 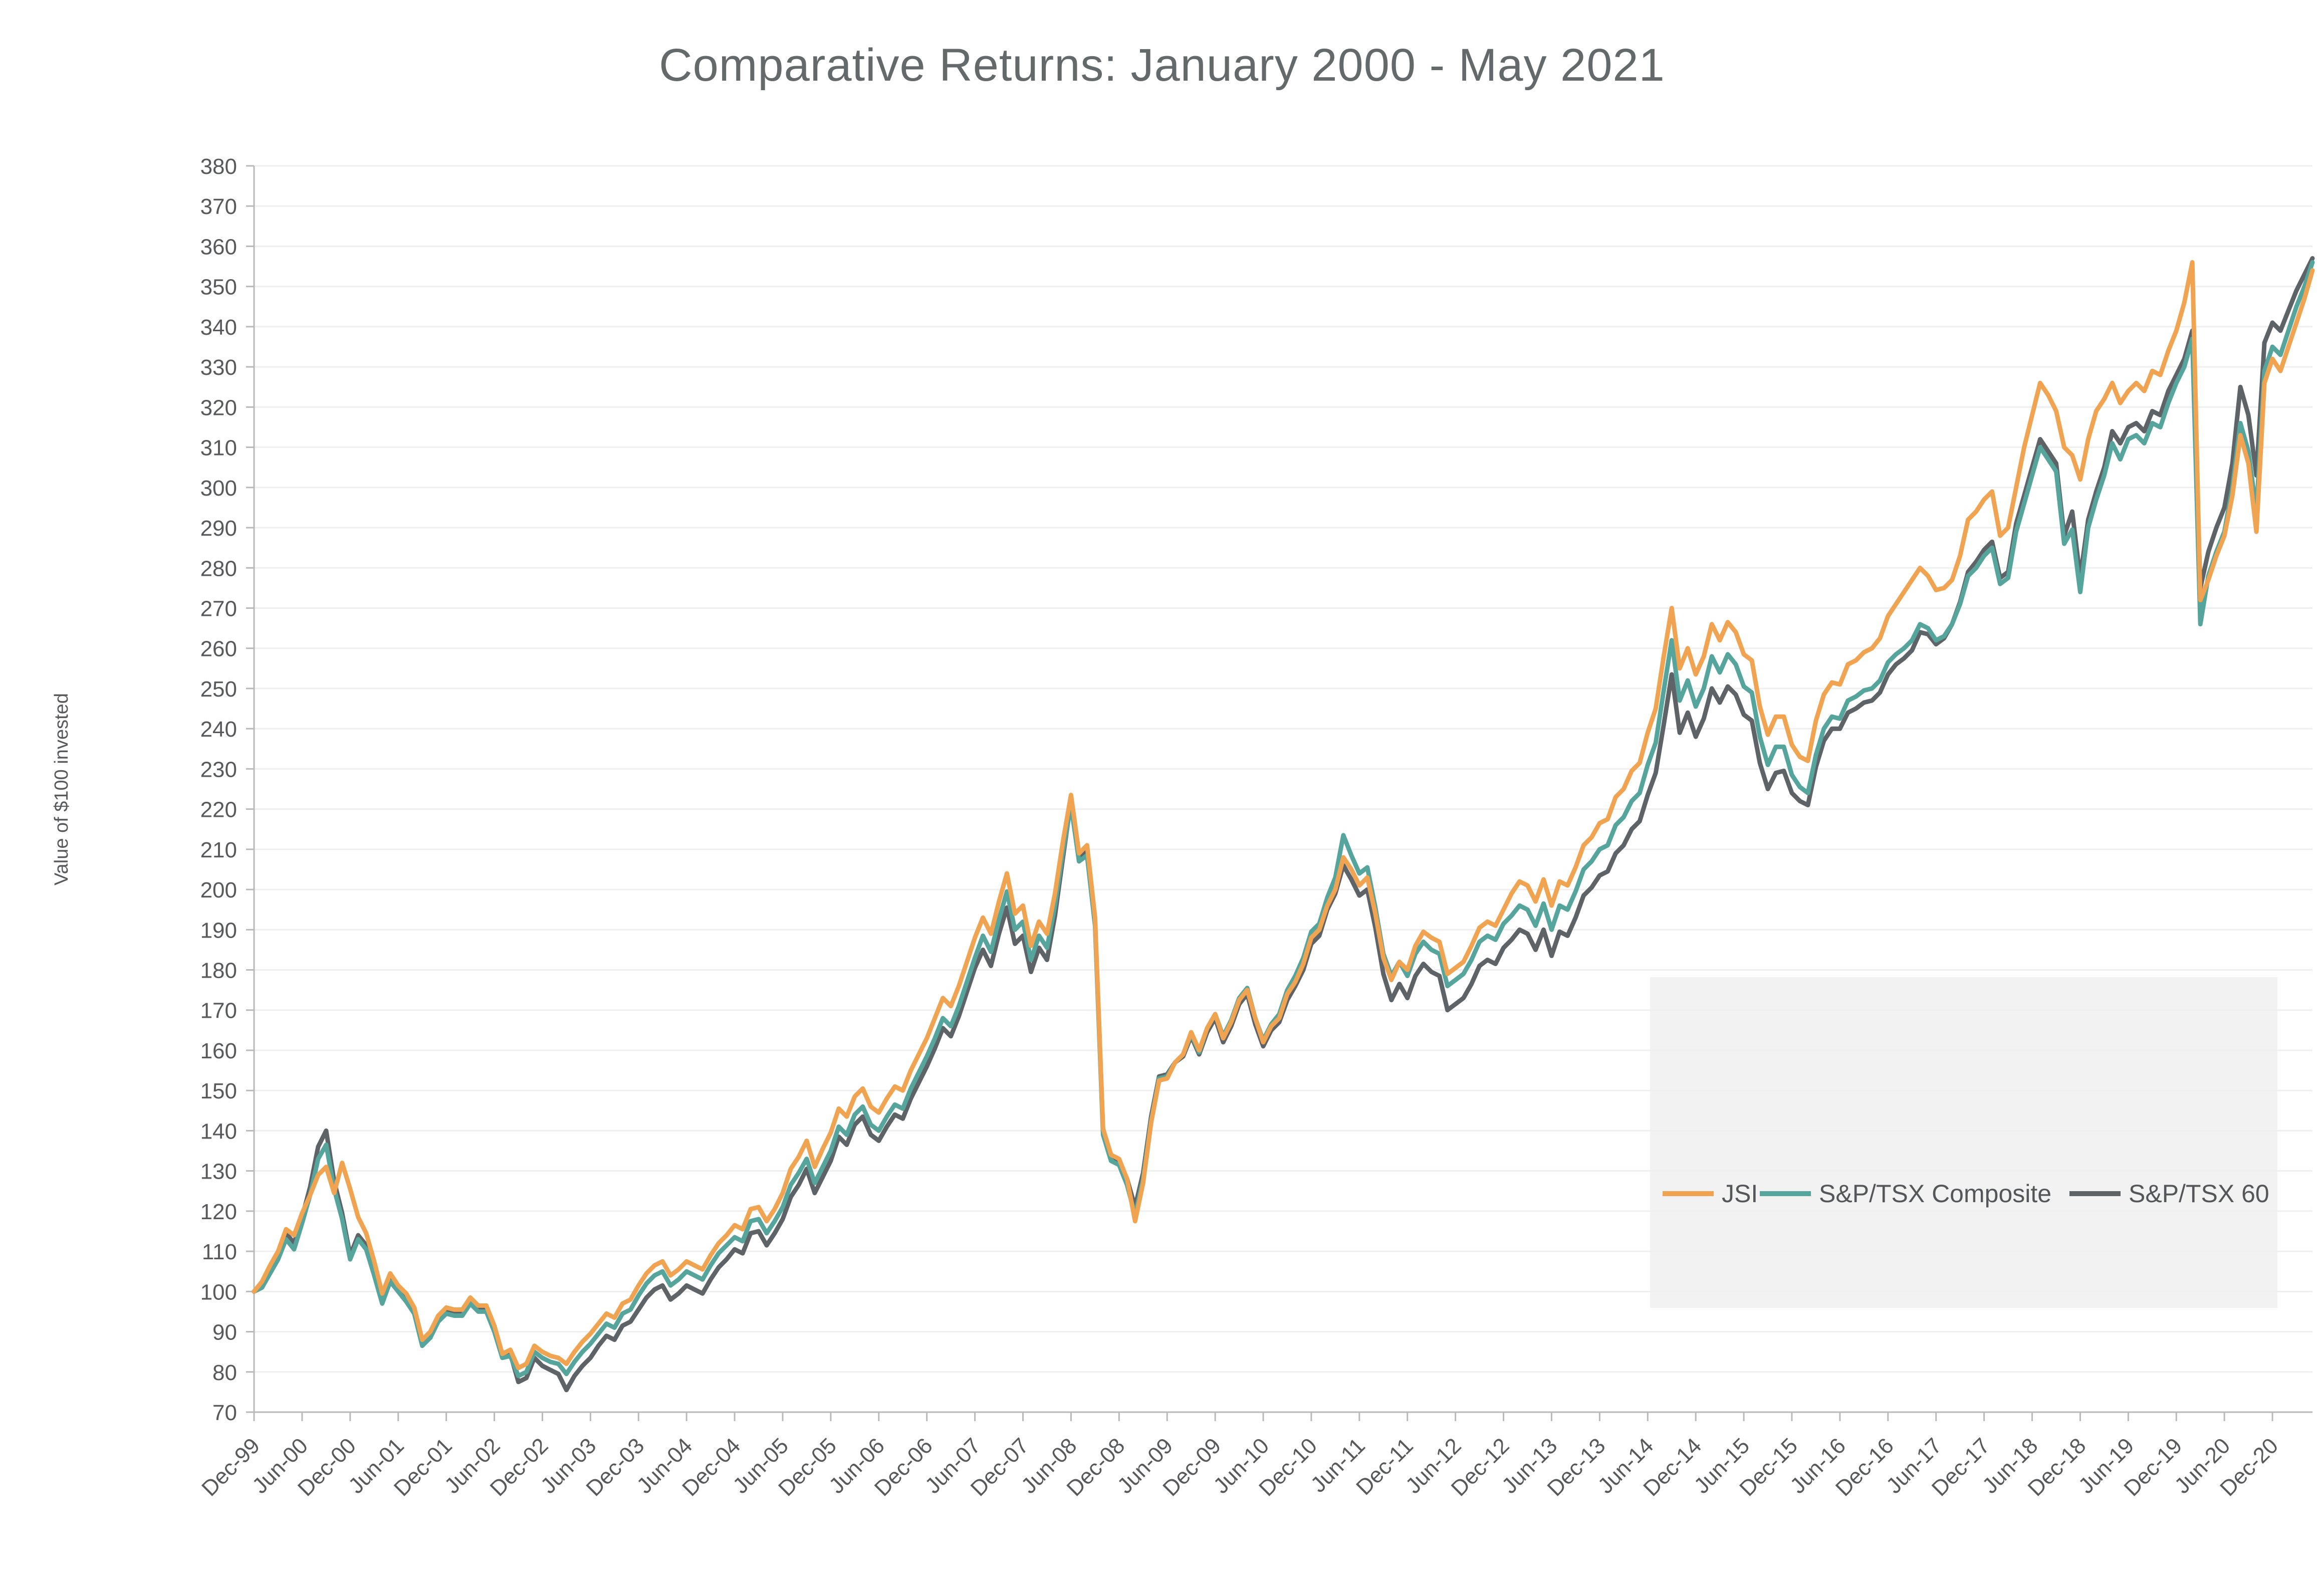 What do you see at coordinates (218, 608) in the screenshot?
I see `y-tick-label: 270` at bounding box center [218, 608].